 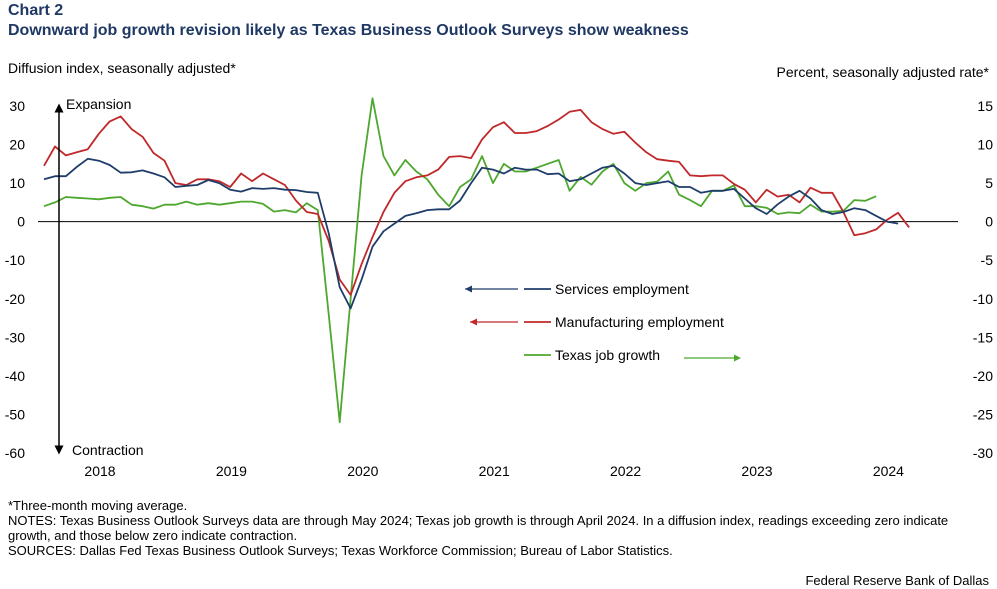 What do you see at coordinates (231, 471) in the screenshot?
I see `x-tick-label: 2019` at bounding box center [231, 471].